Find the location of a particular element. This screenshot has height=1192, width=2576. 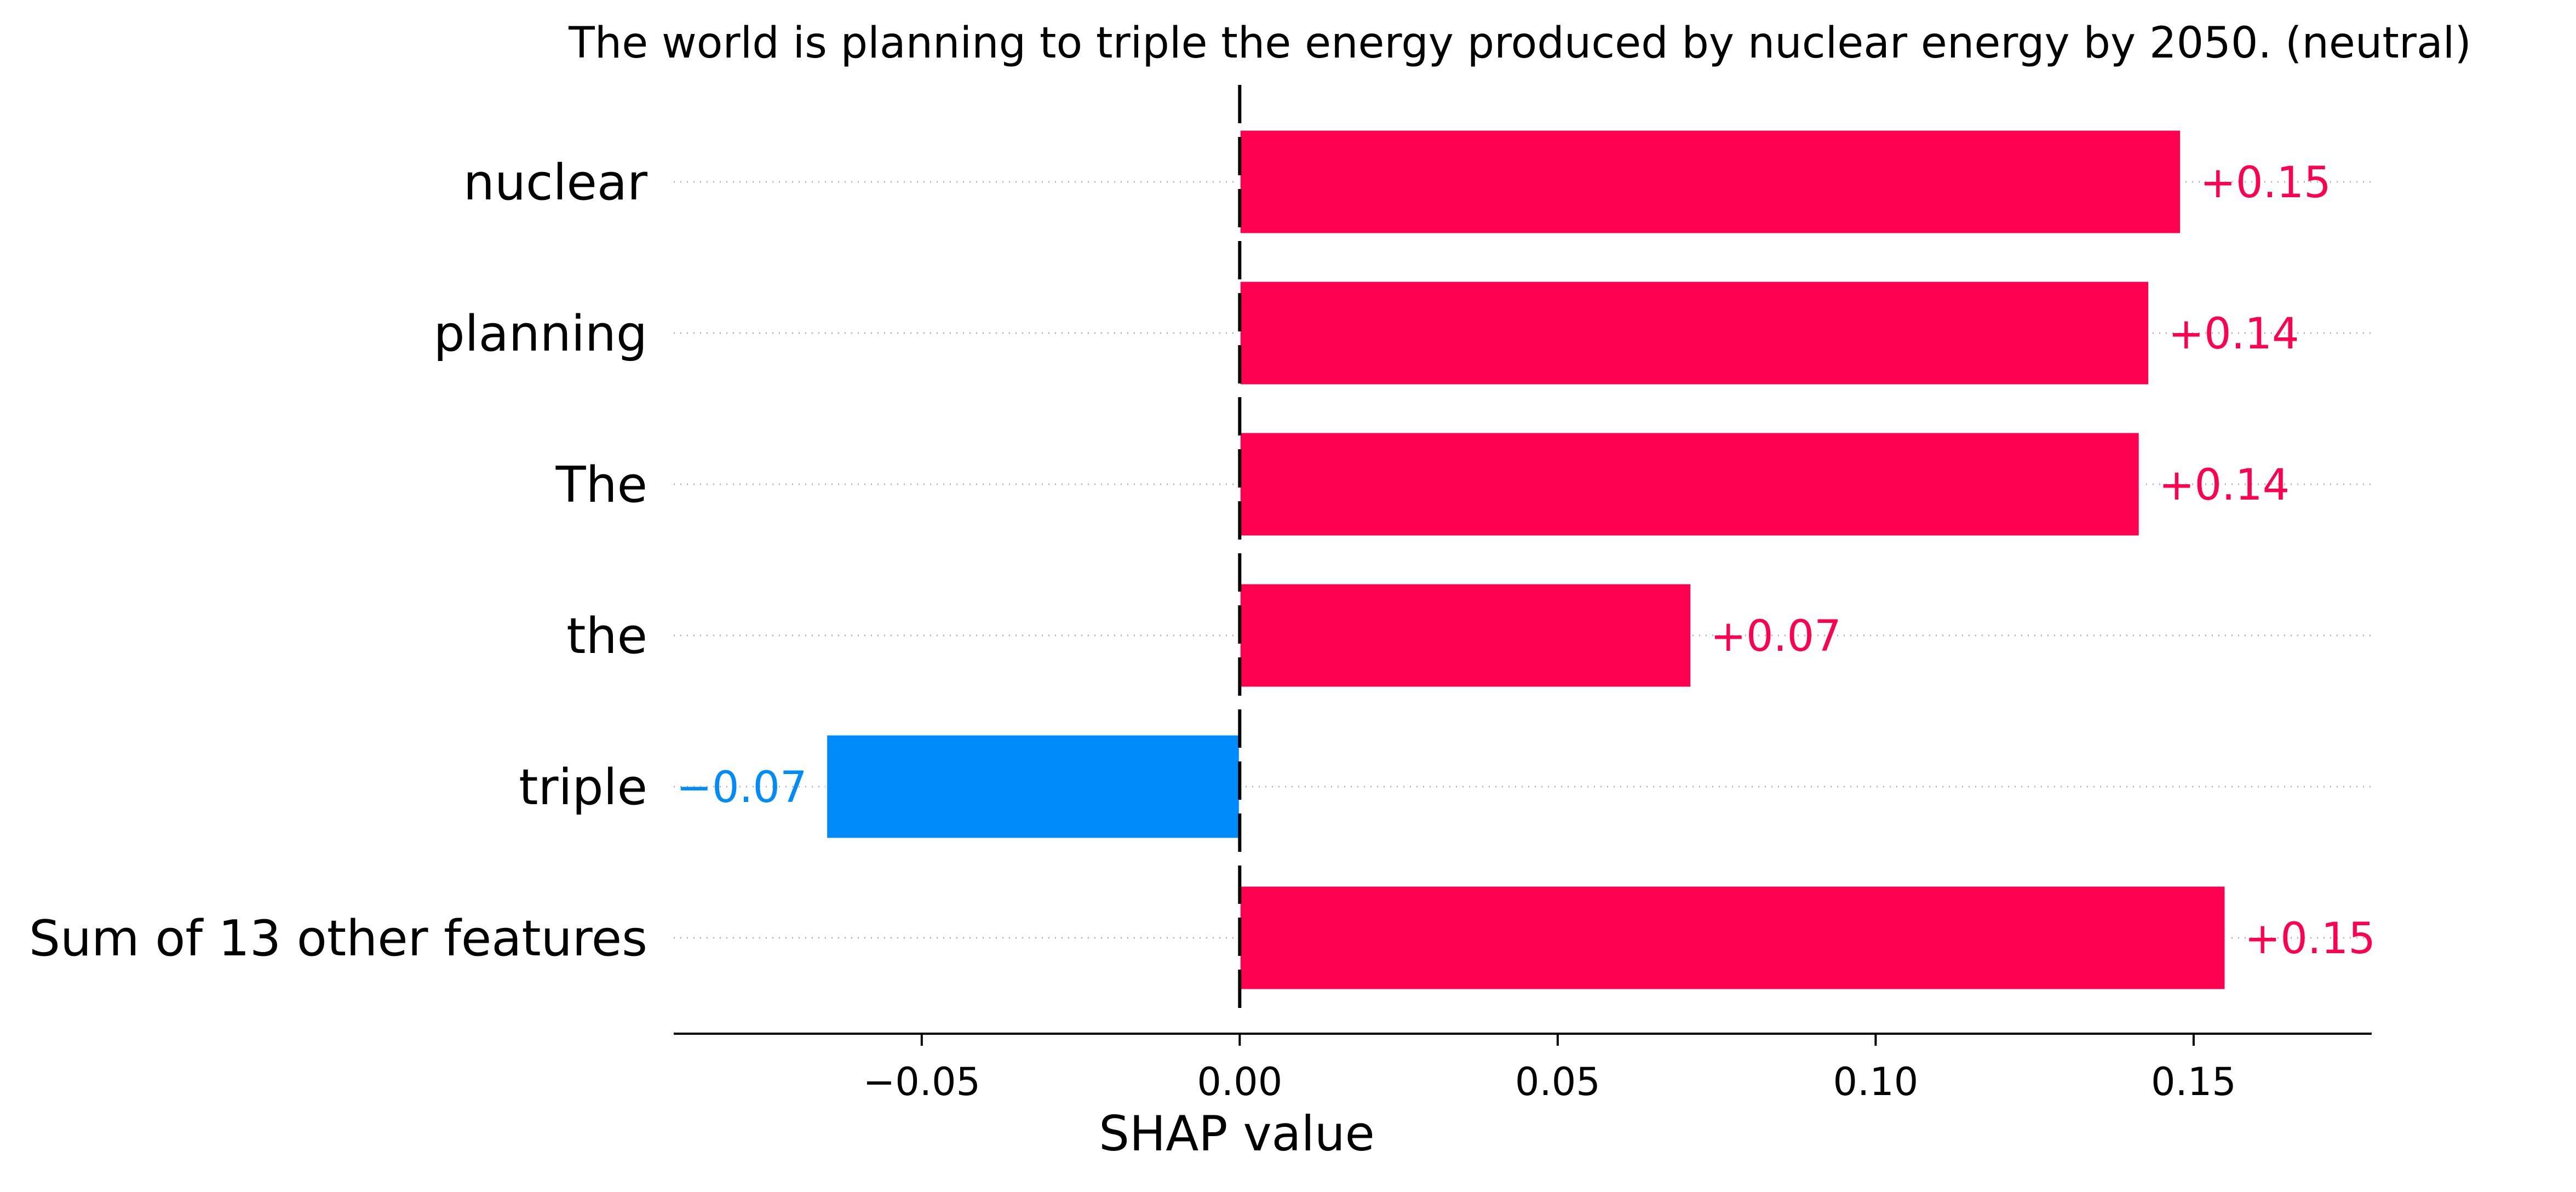

x-tick-label: 0.10 is located at coordinates (1876, 1081).